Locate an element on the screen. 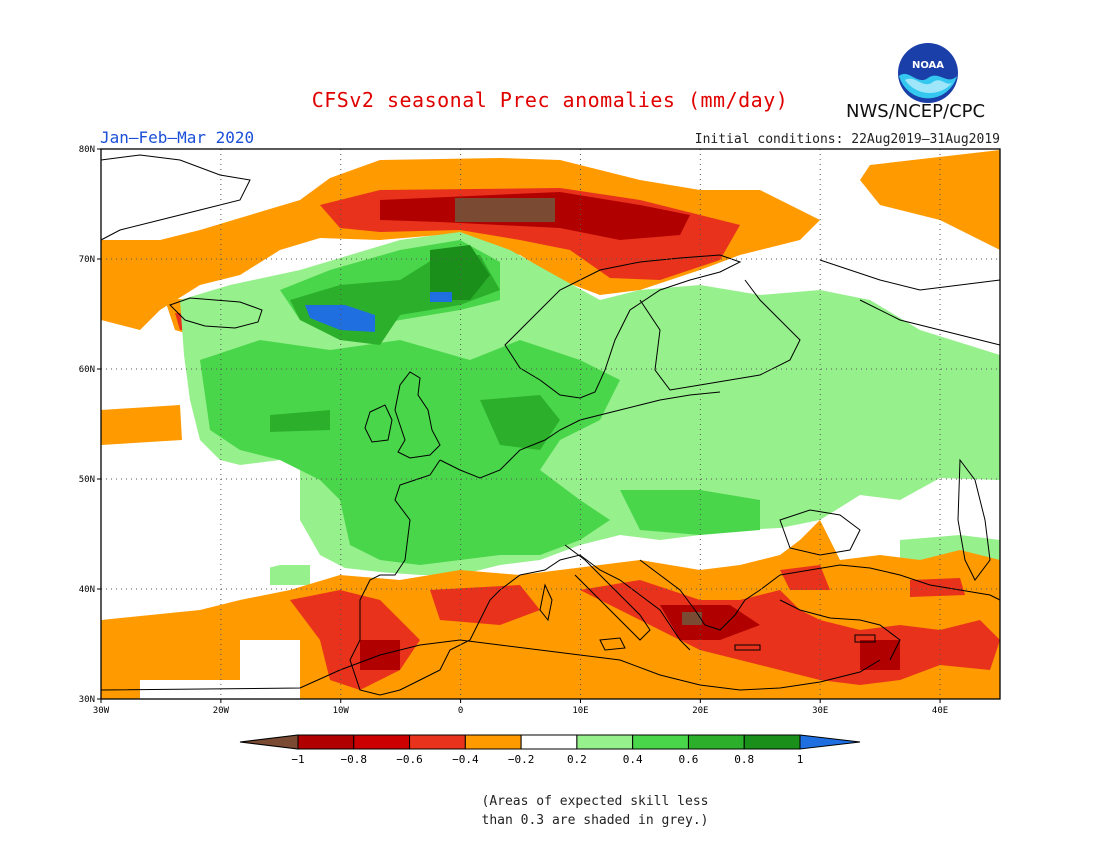 This screenshot has width=1100, height=850. colorbar-label: −0.4 is located at coordinates (465, 759).